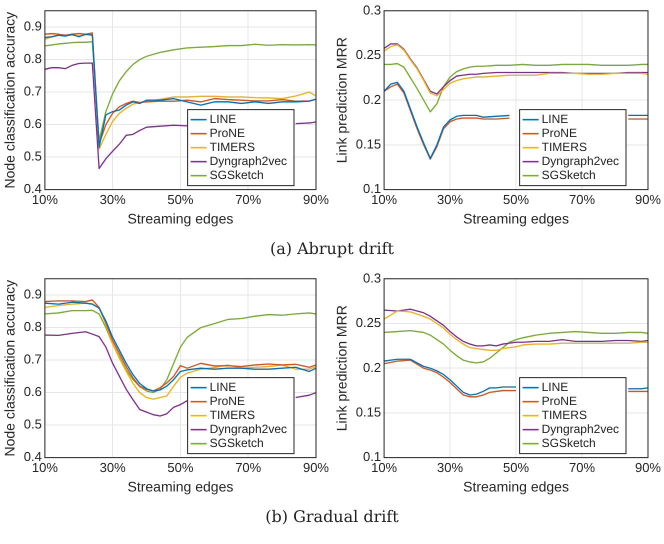 The width and height of the screenshot is (664, 544). I want to click on series-label: LINE, so click(555, 387).